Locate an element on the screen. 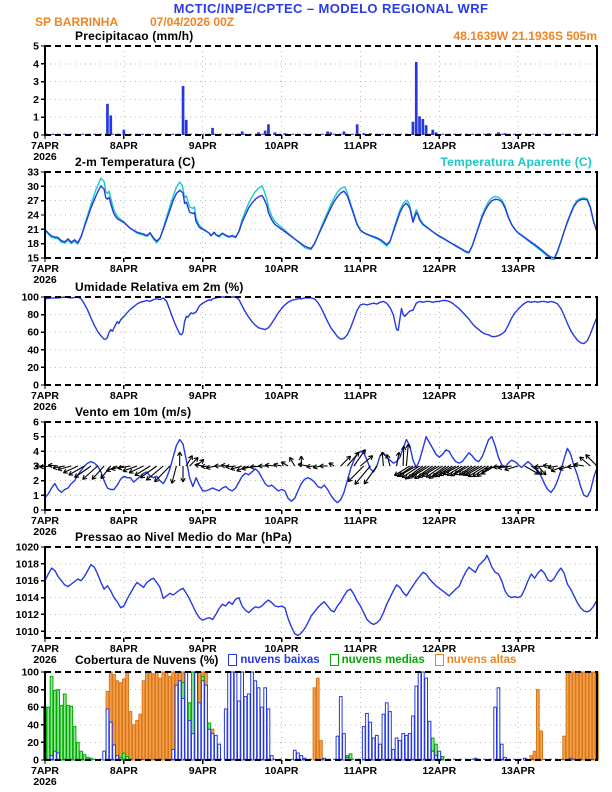 This screenshot has width=612, height=792. x-tick-label: 9APR is located at coordinates (203, 396).